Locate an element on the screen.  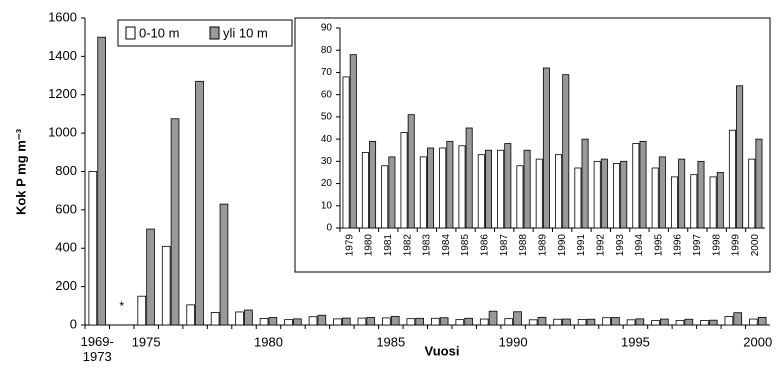
x-tick-label: 1988 is located at coordinates (523, 245).